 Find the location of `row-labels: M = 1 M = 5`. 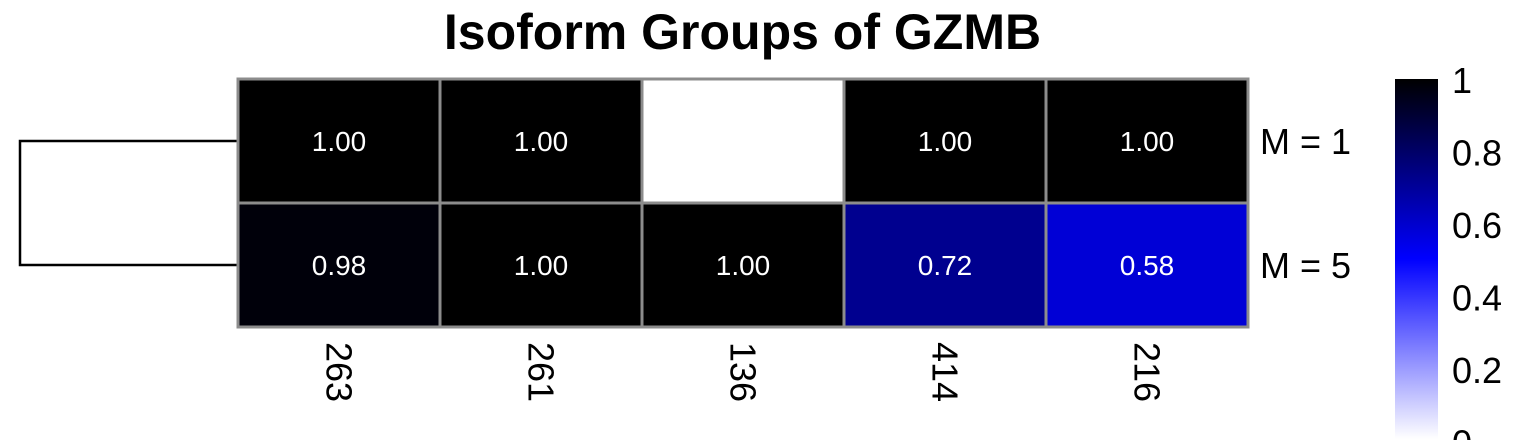

row-labels: M = 1 M = 5 is located at coordinates (1305, 203).